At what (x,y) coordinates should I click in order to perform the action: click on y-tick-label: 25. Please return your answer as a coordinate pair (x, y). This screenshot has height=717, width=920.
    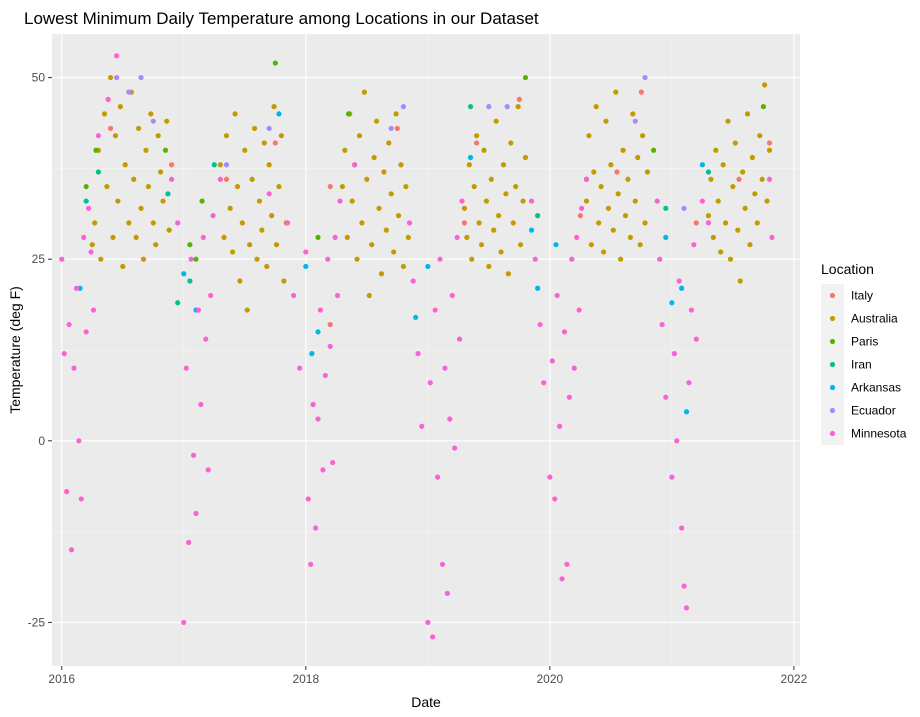
    Looking at the image, I should click on (39, 259).